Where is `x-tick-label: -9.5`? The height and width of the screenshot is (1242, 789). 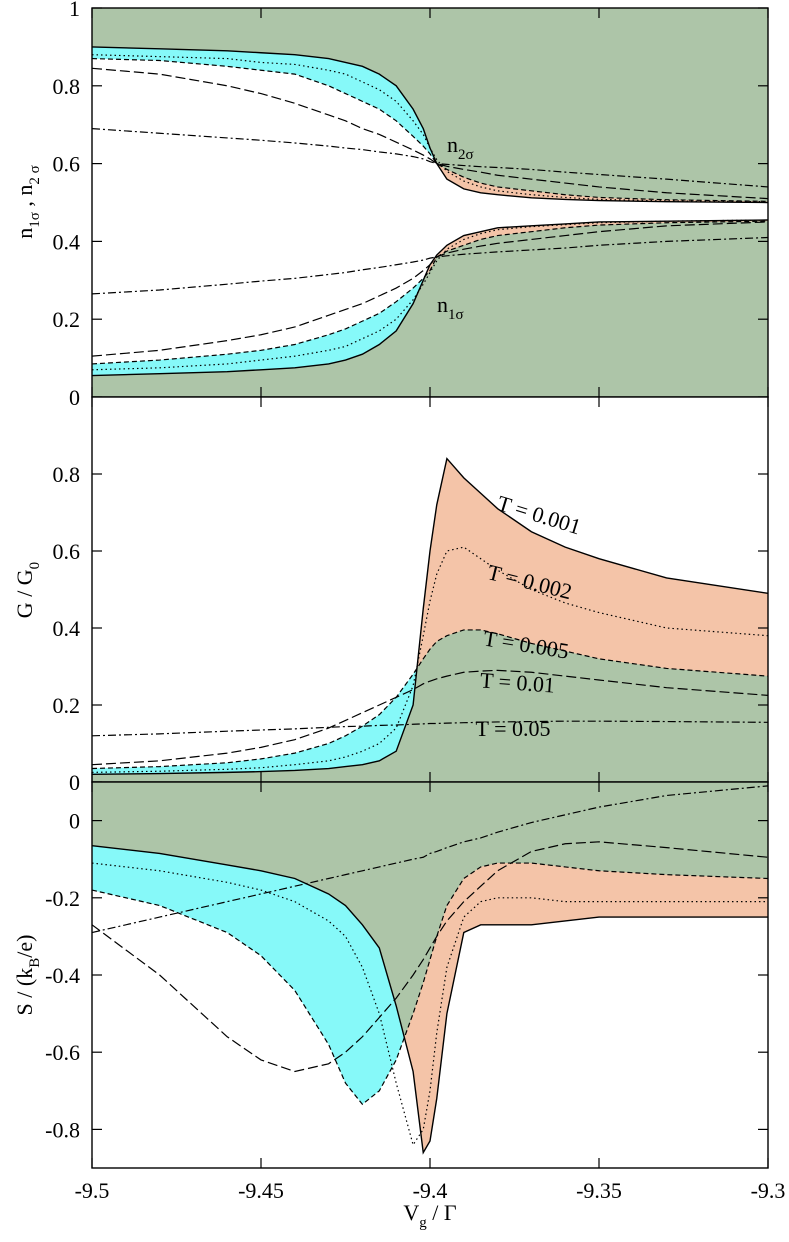
x-tick-label: -9.5 is located at coordinates (92, 1190).